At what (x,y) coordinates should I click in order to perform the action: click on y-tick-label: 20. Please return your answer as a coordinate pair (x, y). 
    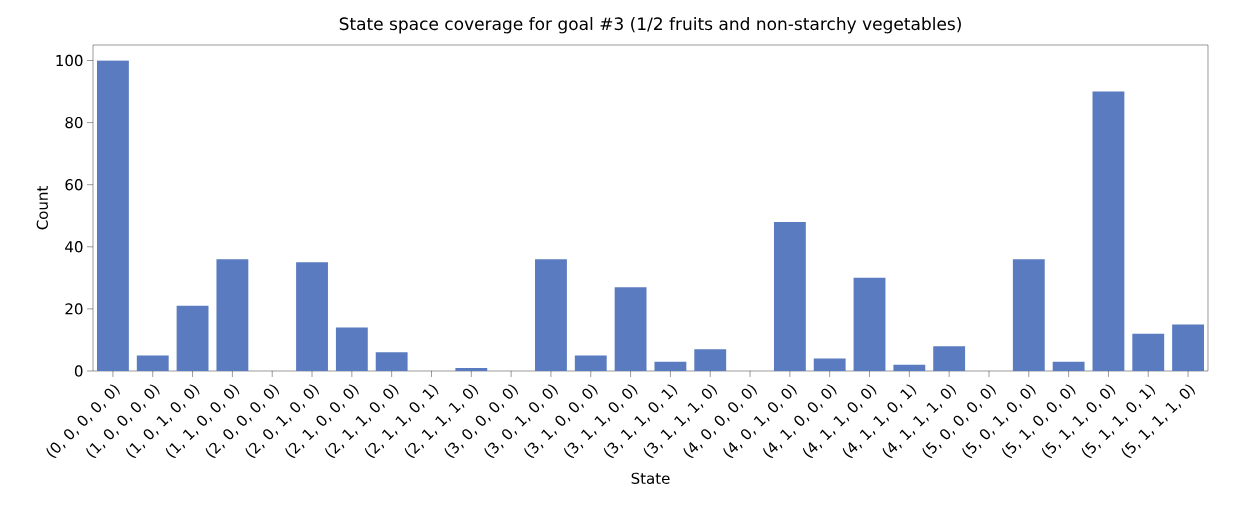
    Looking at the image, I should click on (74, 309).